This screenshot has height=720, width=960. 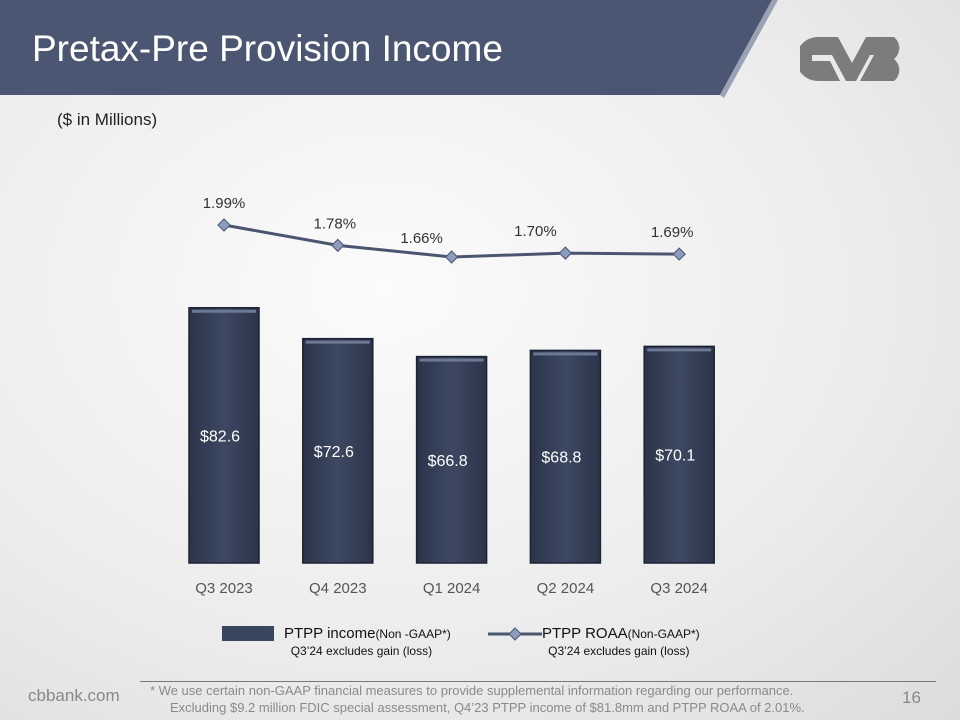 I want to click on x-tick-label: Q3 2024, so click(x=679, y=588).